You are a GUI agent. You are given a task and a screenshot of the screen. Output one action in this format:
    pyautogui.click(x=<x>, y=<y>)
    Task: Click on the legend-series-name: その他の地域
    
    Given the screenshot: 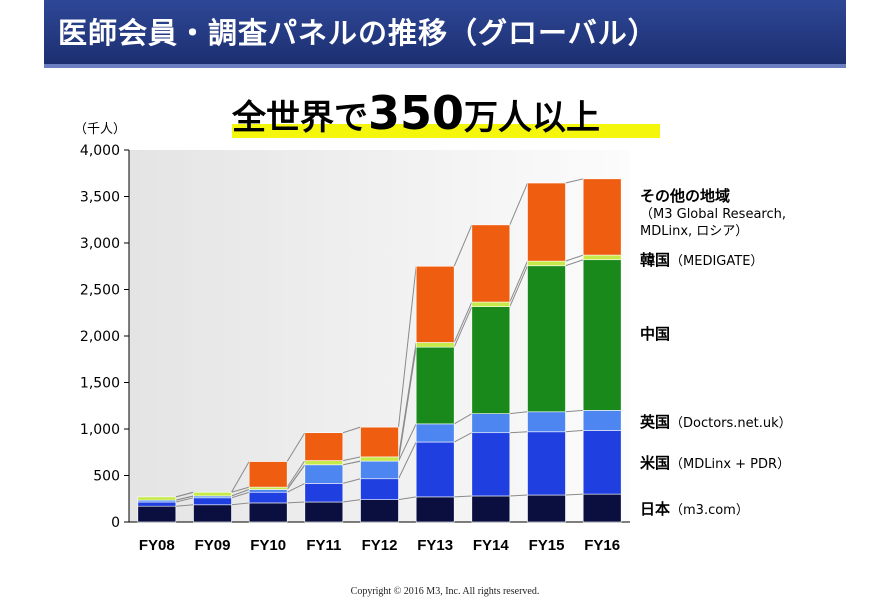 What is the action you would take?
    pyautogui.click(x=685, y=196)
    